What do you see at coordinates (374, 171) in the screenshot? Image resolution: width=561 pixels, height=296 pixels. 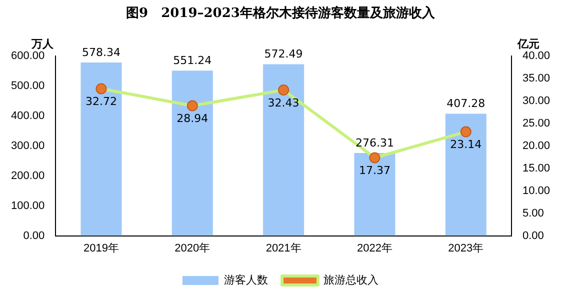 I see `data-label: 17.37` at bounding box center [374, 171].